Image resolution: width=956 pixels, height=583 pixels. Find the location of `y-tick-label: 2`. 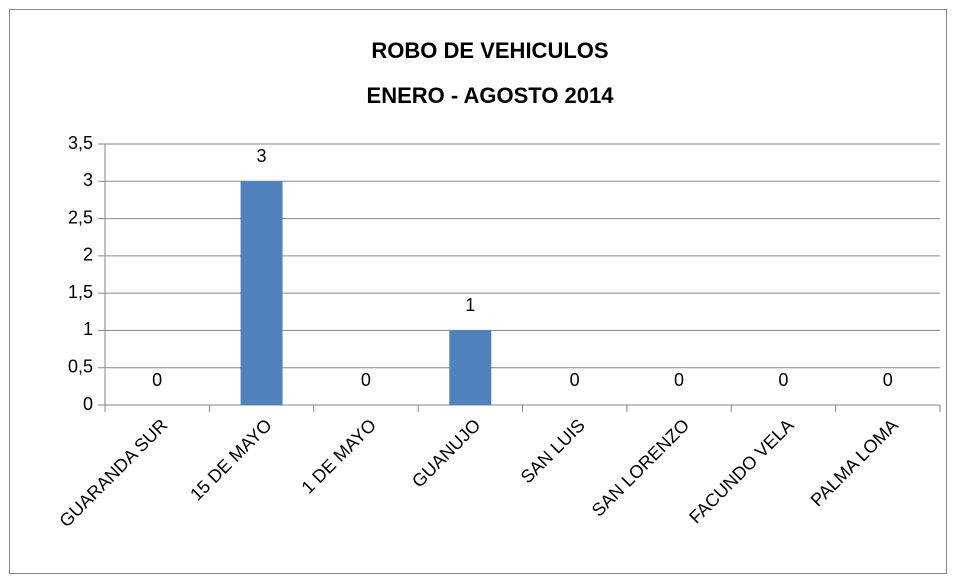

y-tick-label: 2 is located at coordinates (88, 255).